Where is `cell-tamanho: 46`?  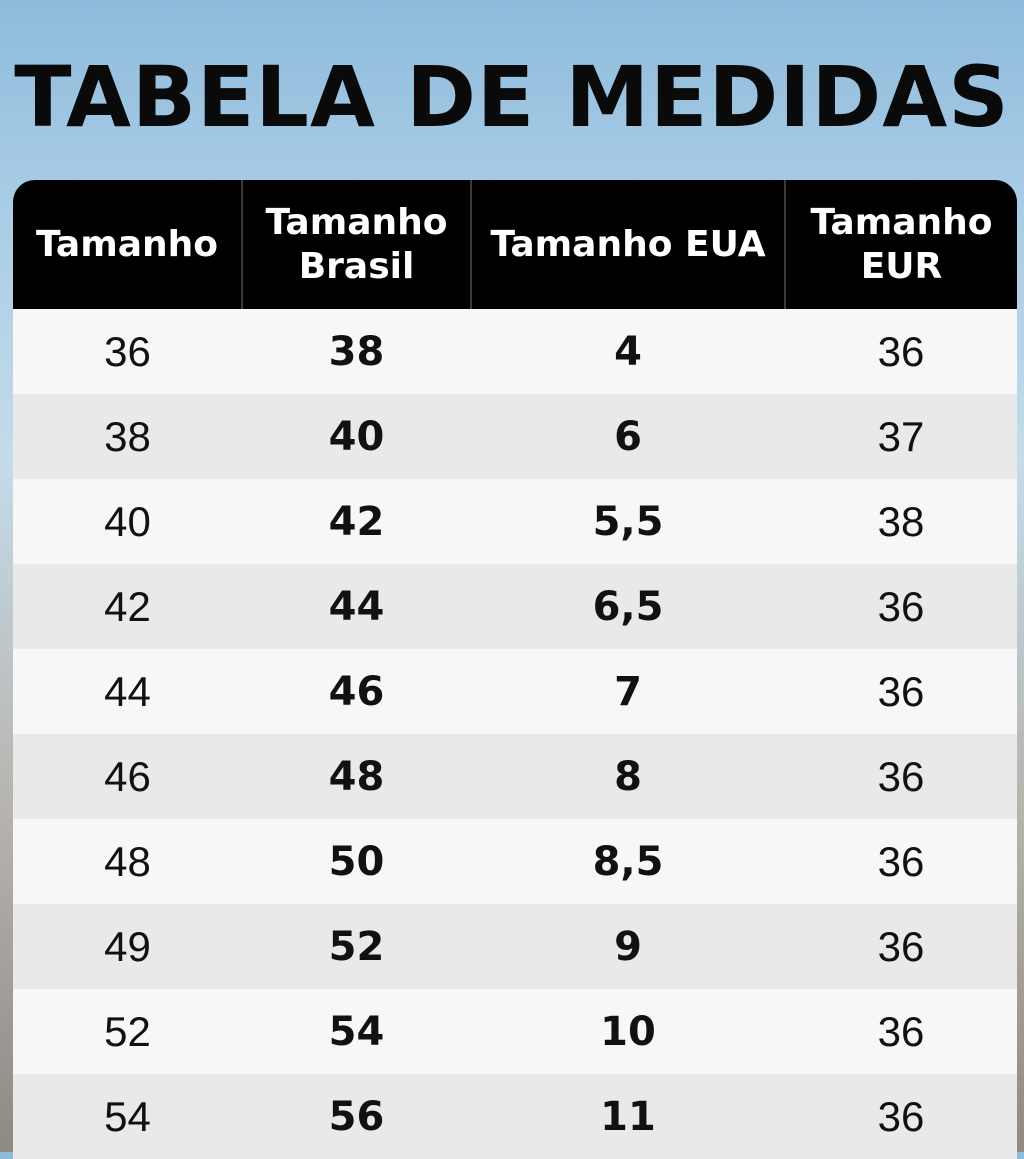
cell-tamanho: 46 is located at coordinates (127, 776).